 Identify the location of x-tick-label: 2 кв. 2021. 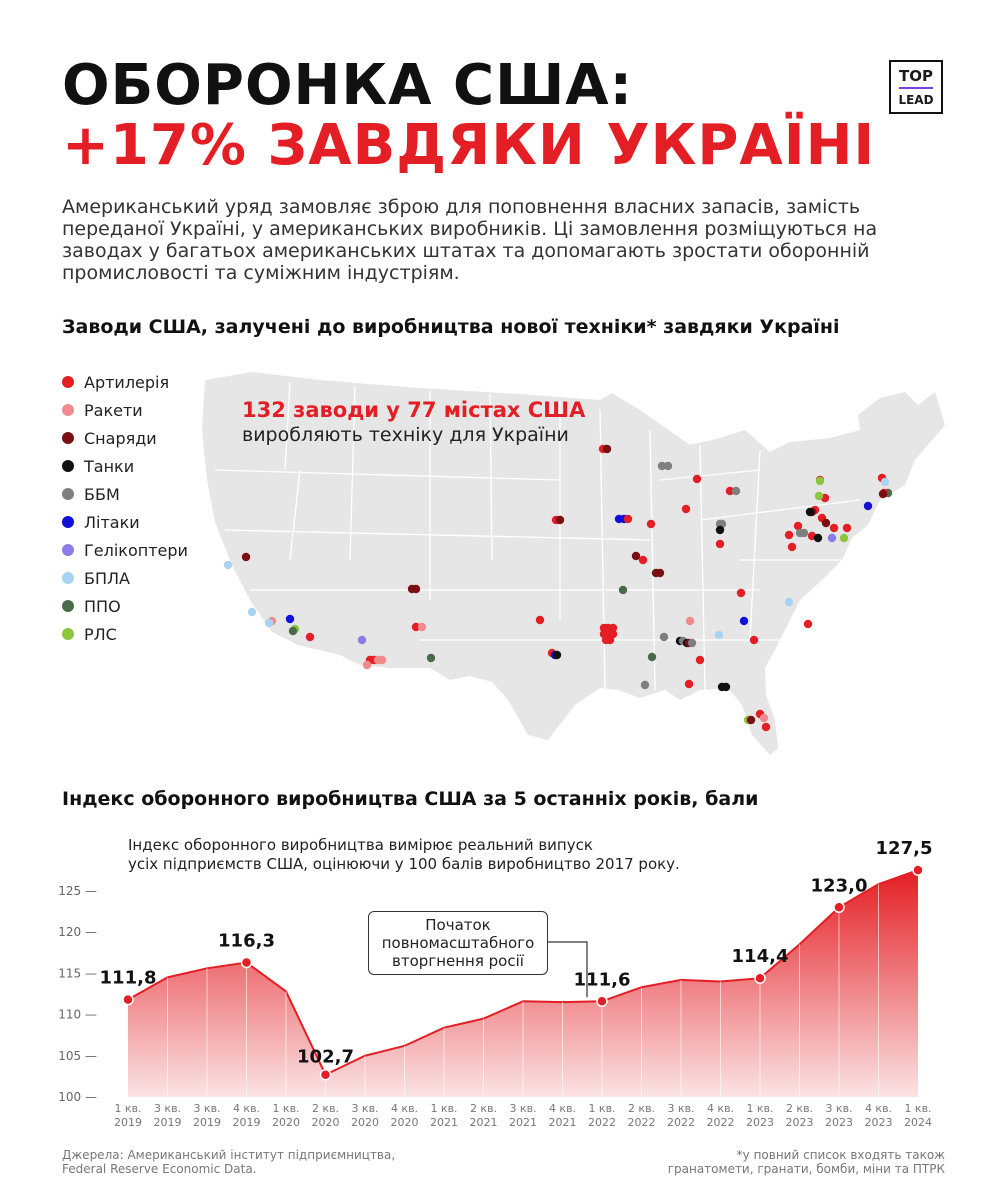
(484, 1115).